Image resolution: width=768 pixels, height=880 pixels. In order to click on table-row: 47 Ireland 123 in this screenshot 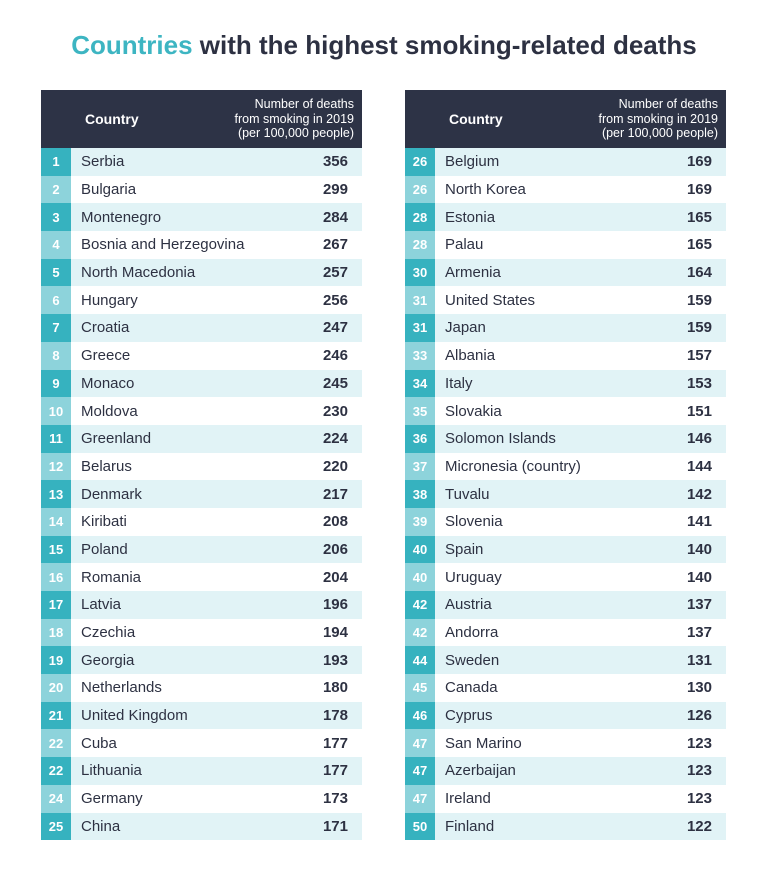, I will do `click(565, 798)`.